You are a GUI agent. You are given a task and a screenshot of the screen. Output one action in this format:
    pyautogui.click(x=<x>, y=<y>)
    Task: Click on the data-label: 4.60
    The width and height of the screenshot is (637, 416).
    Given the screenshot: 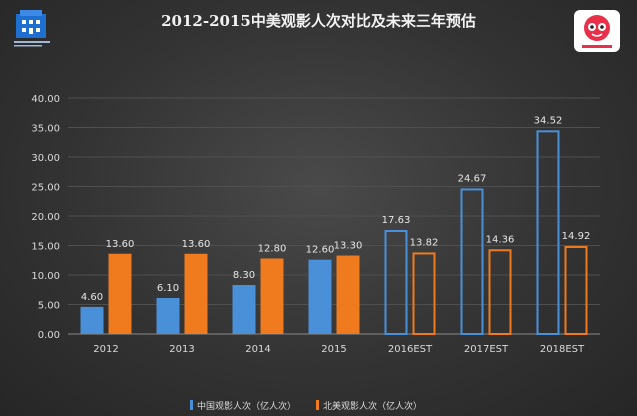 What is the action you would take?
    pyautogui.click(x=92, y=297)
    